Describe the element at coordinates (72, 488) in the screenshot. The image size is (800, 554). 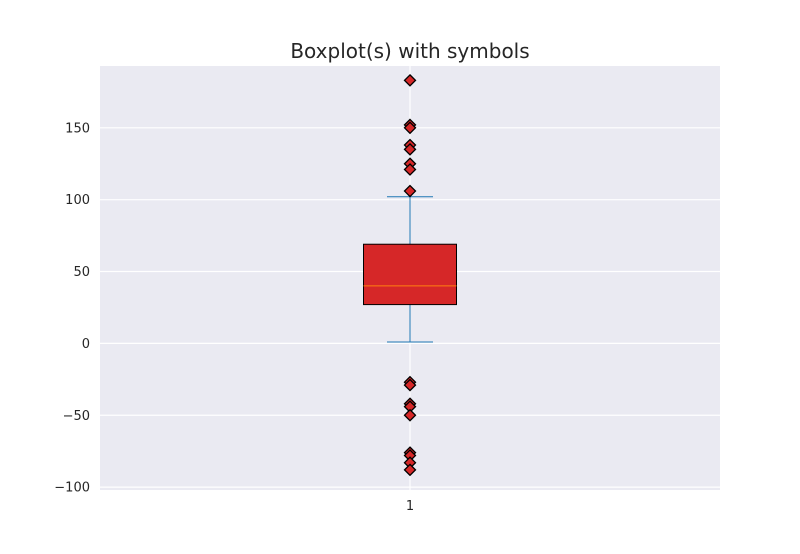
I see `y-tick-label: −100` at that location.